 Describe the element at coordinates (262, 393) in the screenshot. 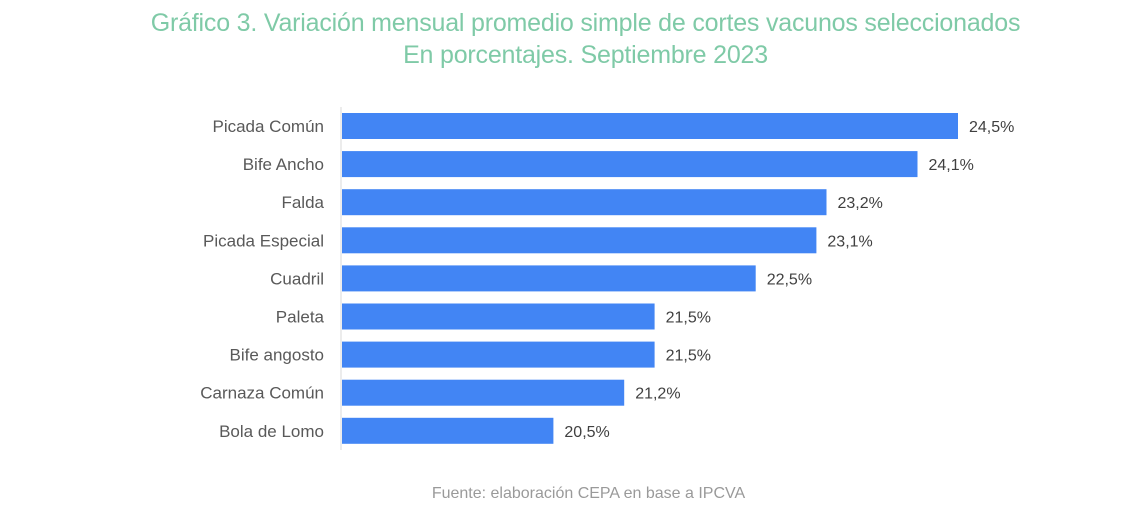

I see `category-label-7: Carnaza Común` at that location.